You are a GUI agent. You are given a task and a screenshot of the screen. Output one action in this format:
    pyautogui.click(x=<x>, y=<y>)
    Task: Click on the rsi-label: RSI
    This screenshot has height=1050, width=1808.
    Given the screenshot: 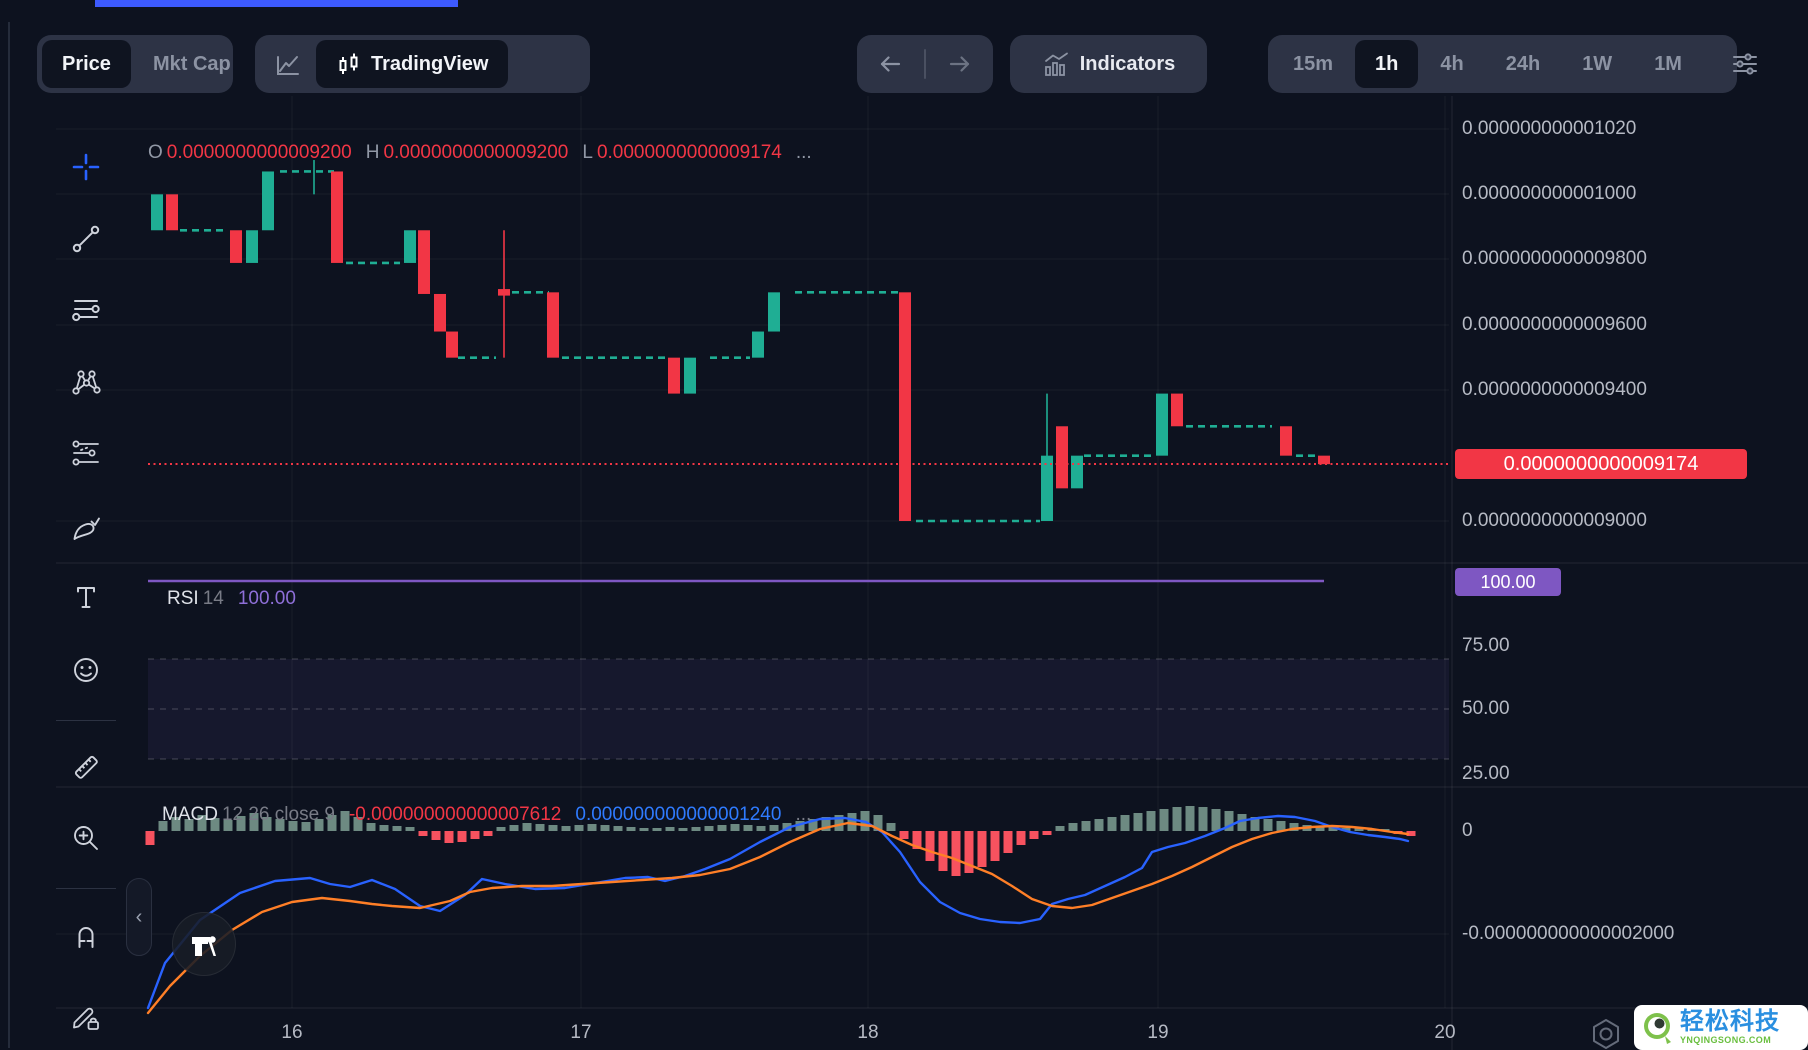 What is the action you would take?
    pyautogui.click(x=183, y=598)
    